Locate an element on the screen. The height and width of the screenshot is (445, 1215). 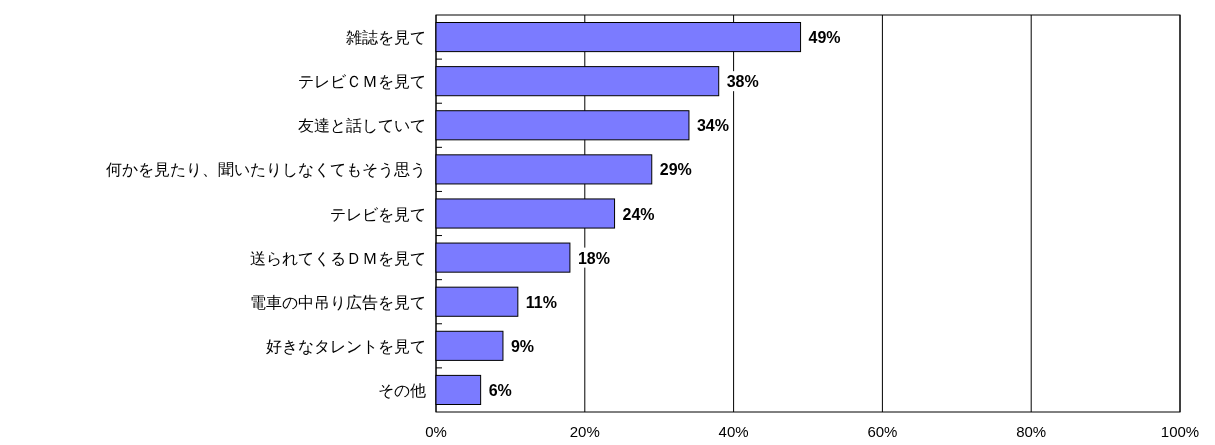
data-label: 49% is located at coordinates (824, 38).